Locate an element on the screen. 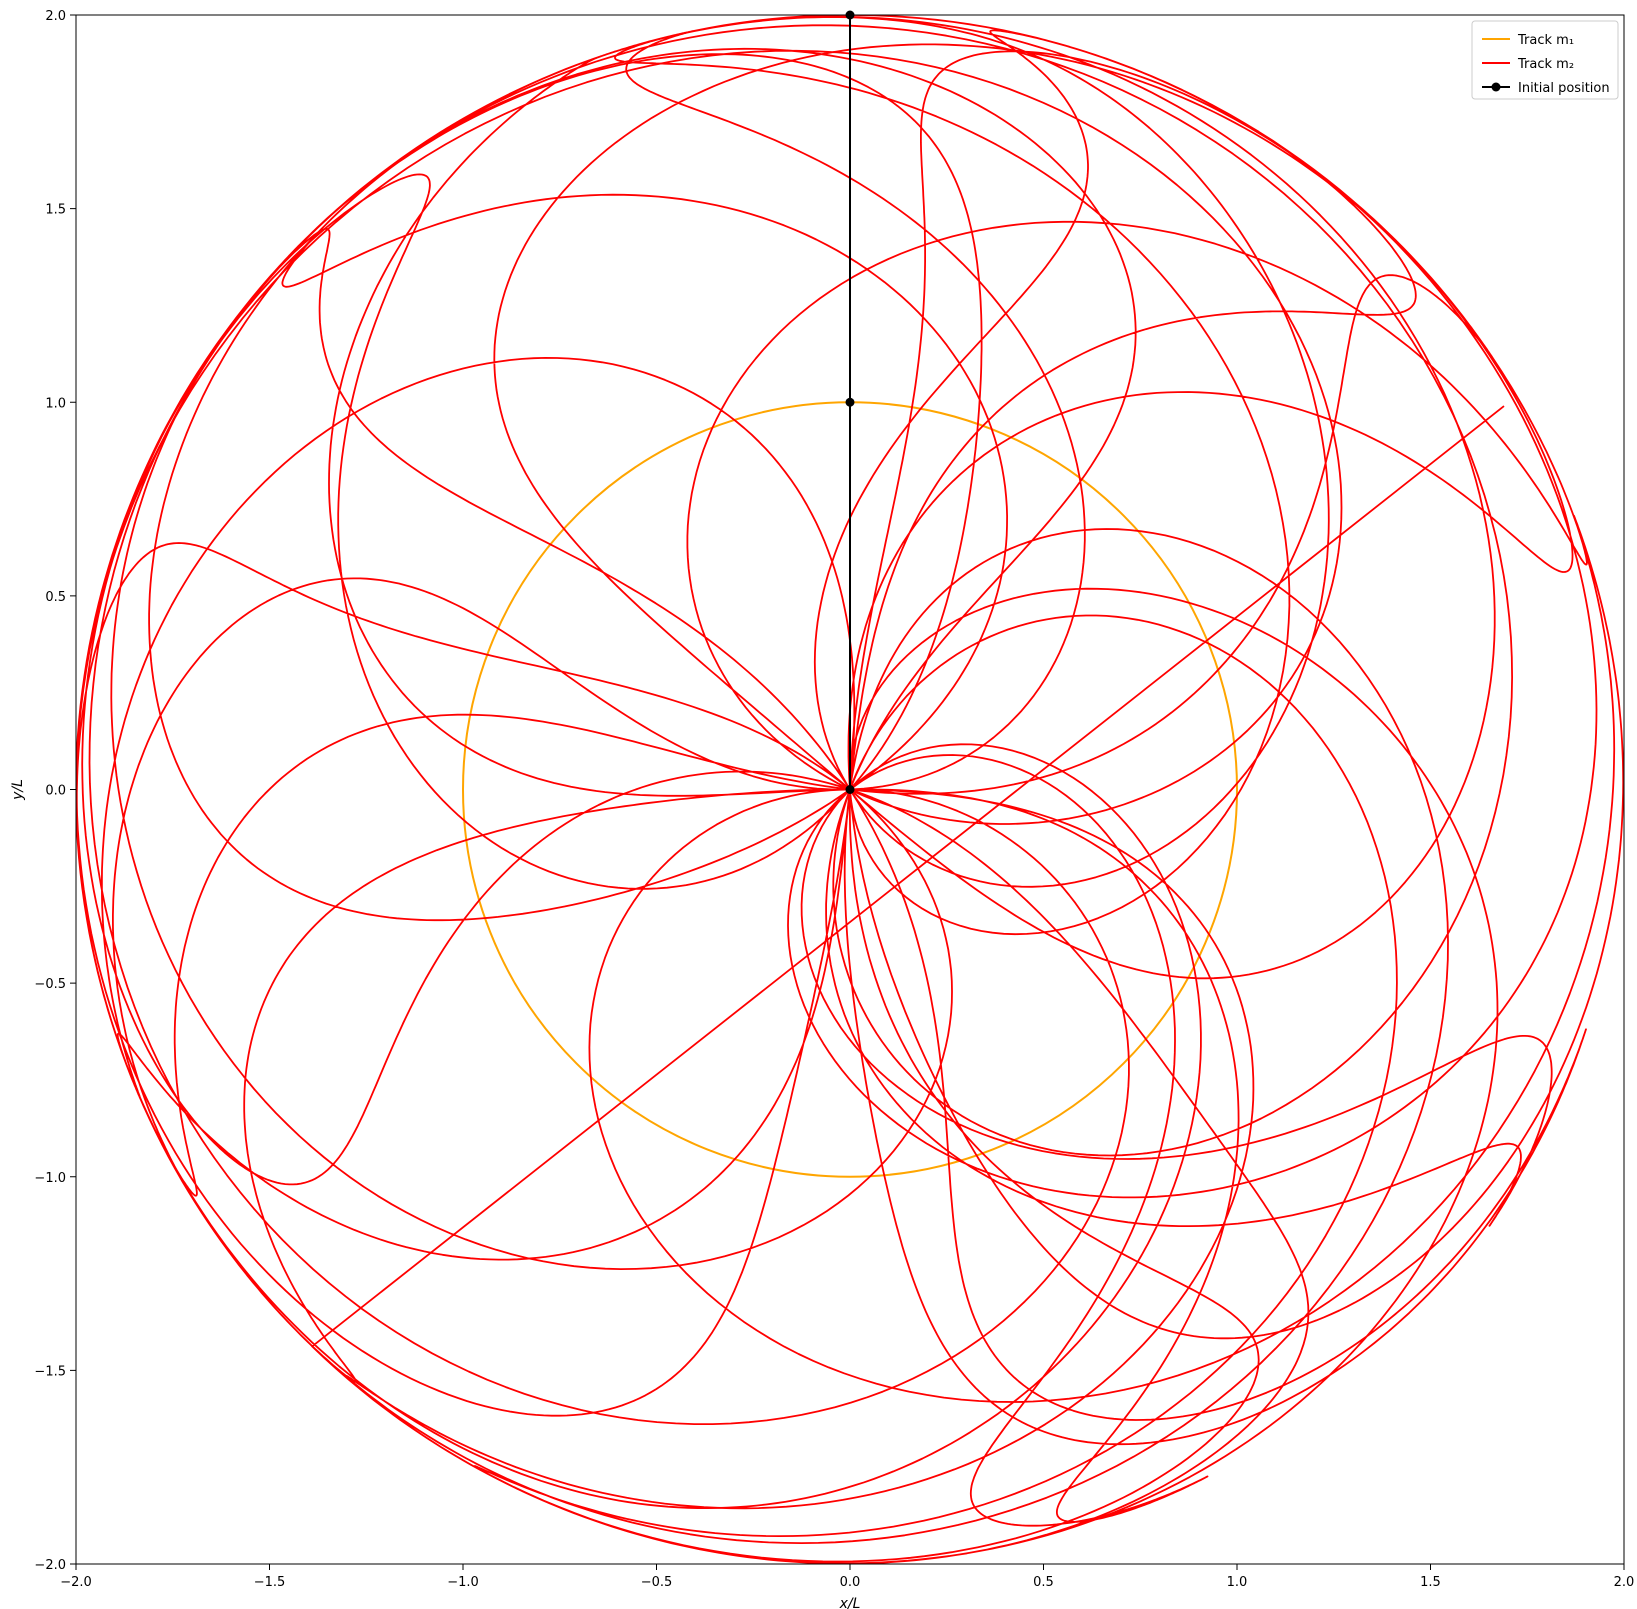 The image size is (1637, 1609). y-tick-label: −1.0 is located at coordinates (50, 1178).